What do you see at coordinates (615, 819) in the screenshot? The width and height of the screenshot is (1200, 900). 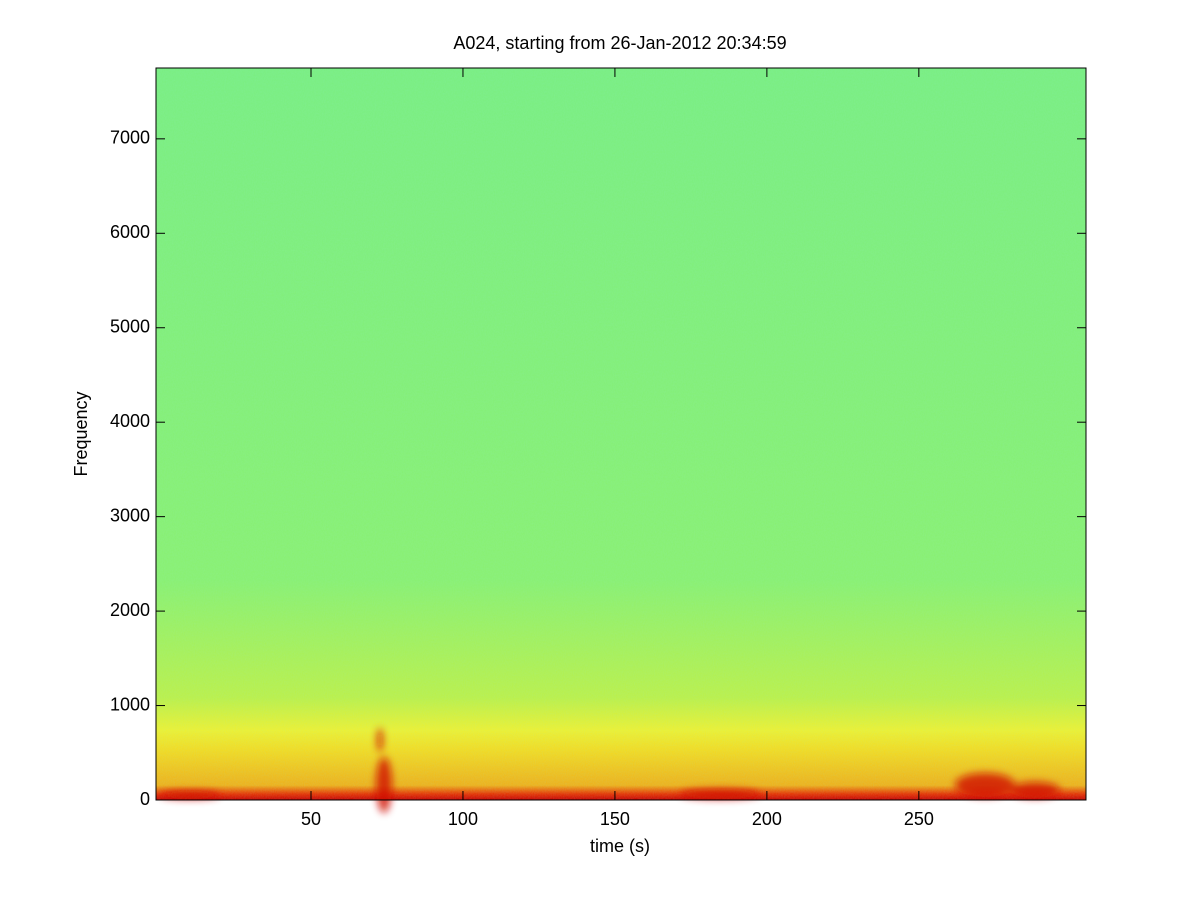 I see `x-tick-label: 150` at bounding box center [615, 819].